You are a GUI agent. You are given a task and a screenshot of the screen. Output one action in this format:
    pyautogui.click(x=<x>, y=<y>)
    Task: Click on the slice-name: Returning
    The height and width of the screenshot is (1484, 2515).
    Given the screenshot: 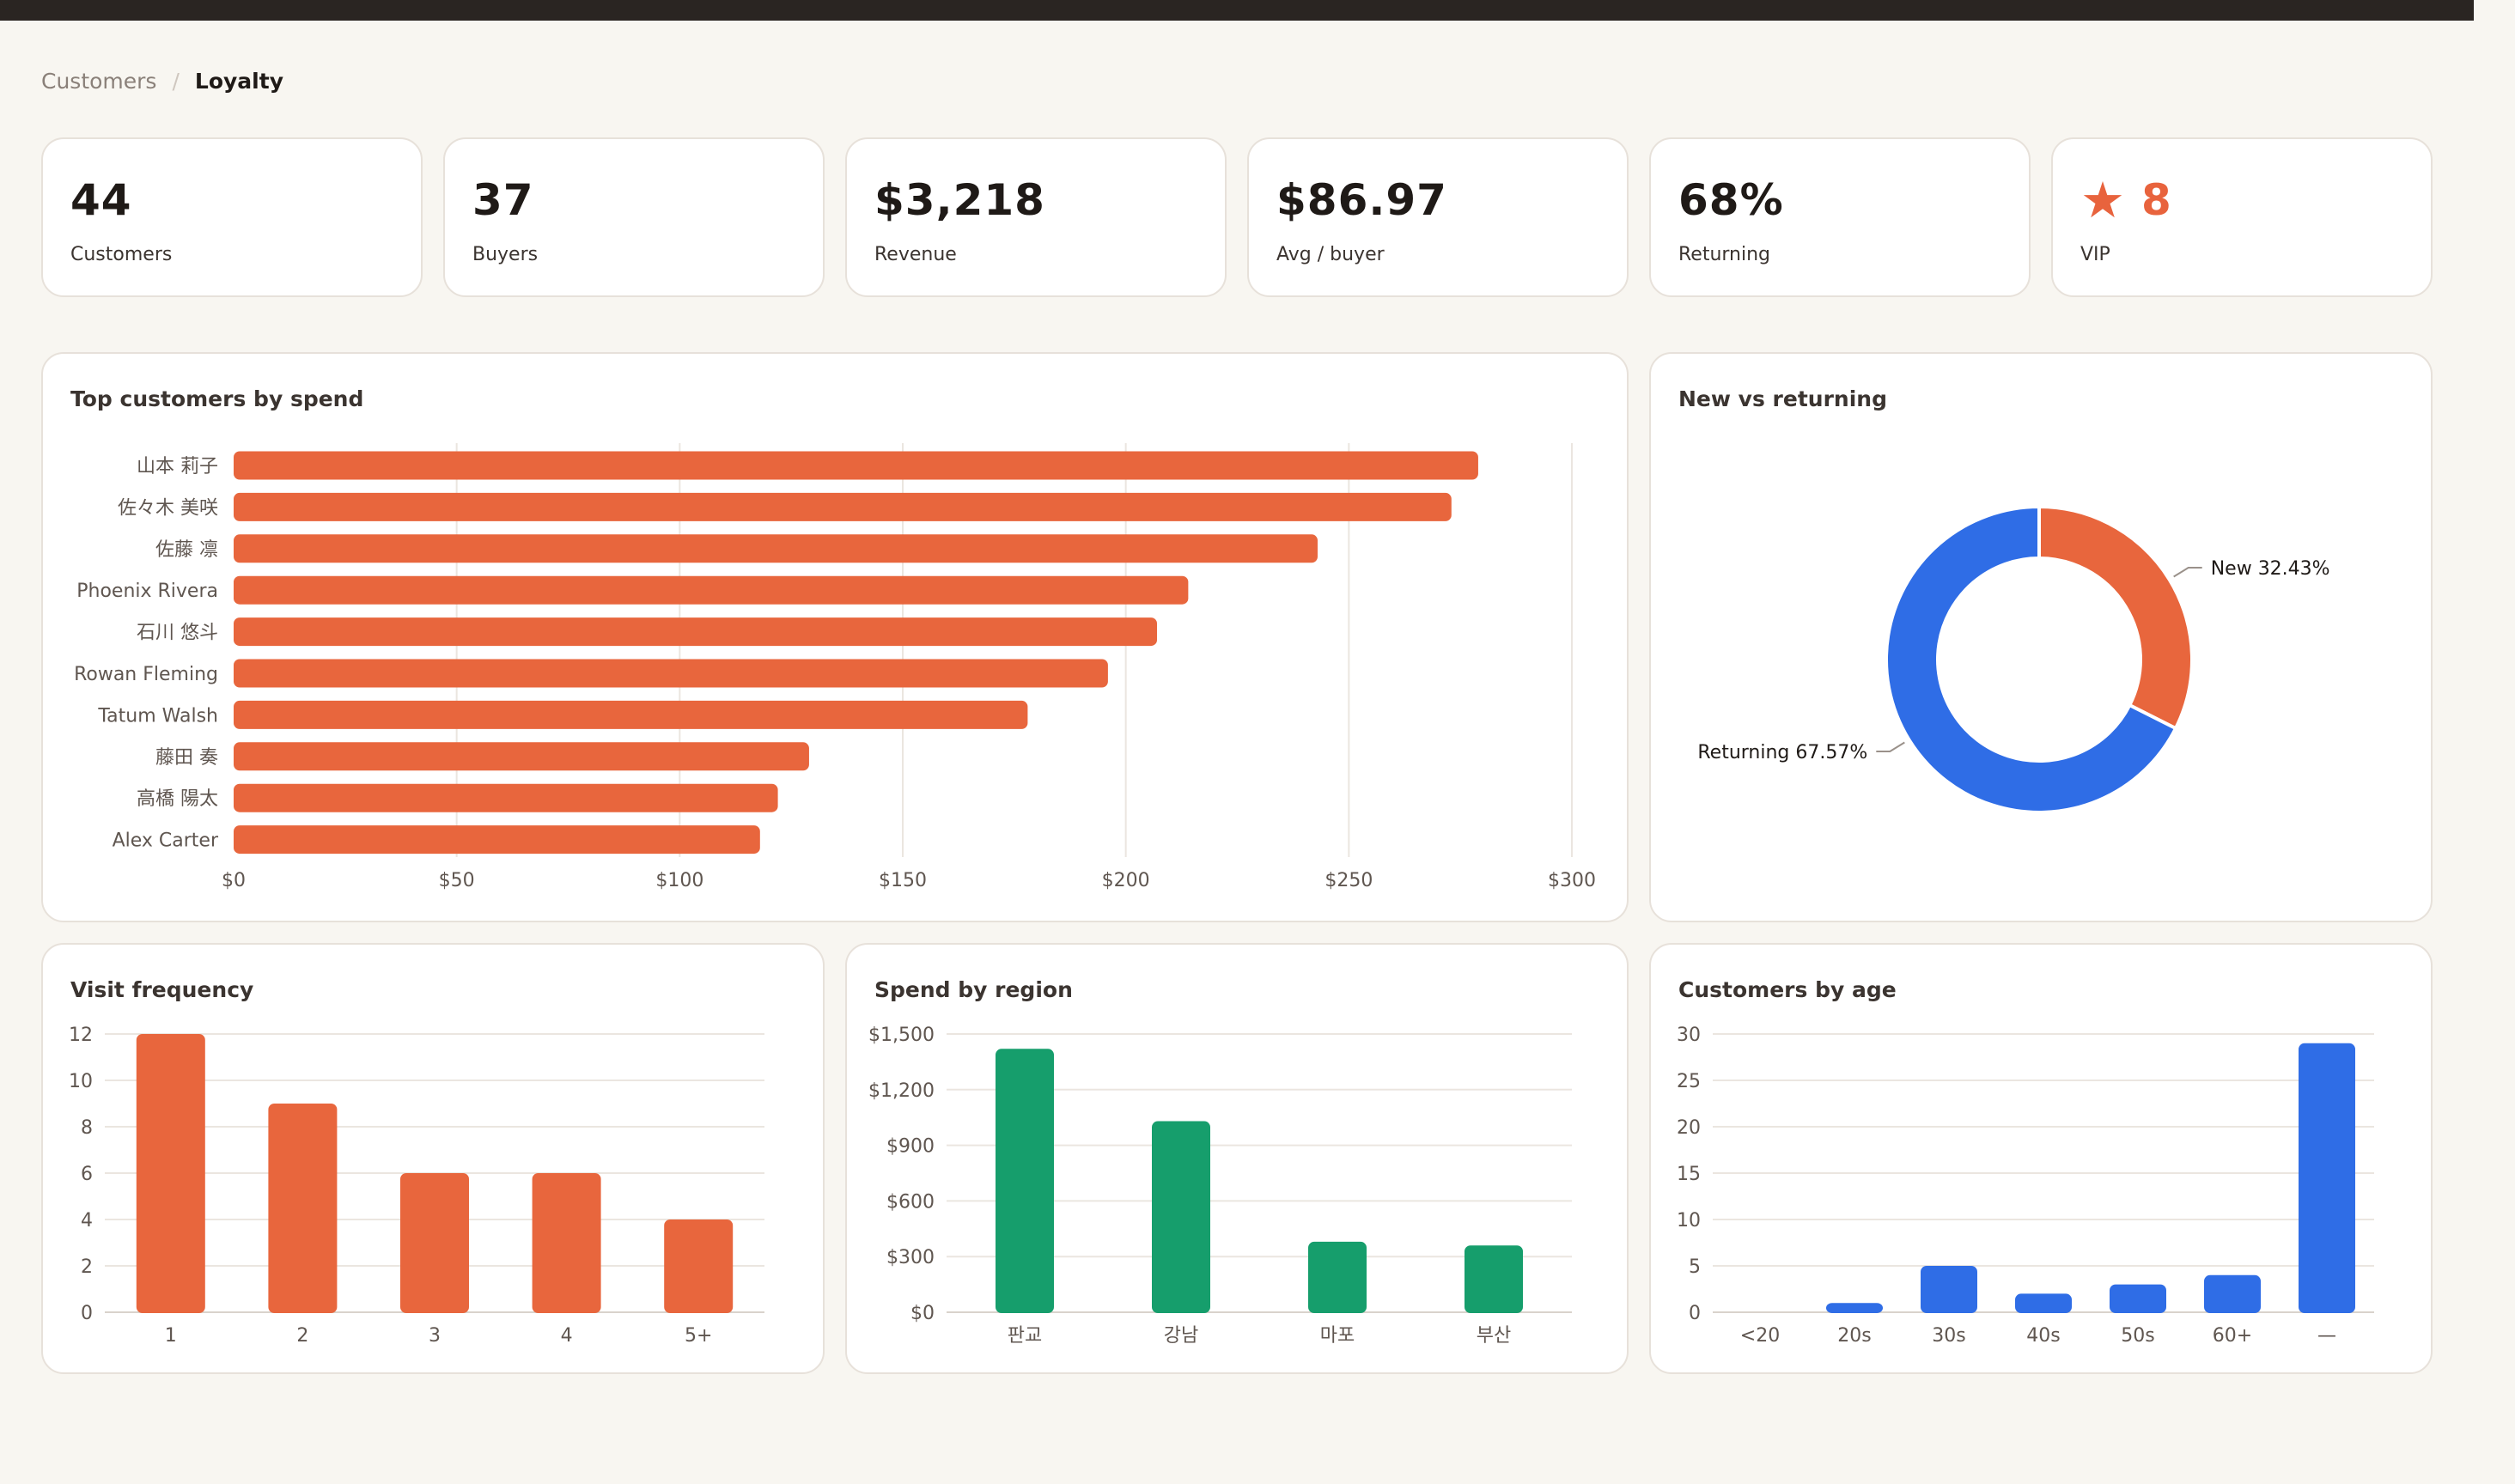 What is the action you would take?
    pyautogui.click(x=1746, y=752)
    